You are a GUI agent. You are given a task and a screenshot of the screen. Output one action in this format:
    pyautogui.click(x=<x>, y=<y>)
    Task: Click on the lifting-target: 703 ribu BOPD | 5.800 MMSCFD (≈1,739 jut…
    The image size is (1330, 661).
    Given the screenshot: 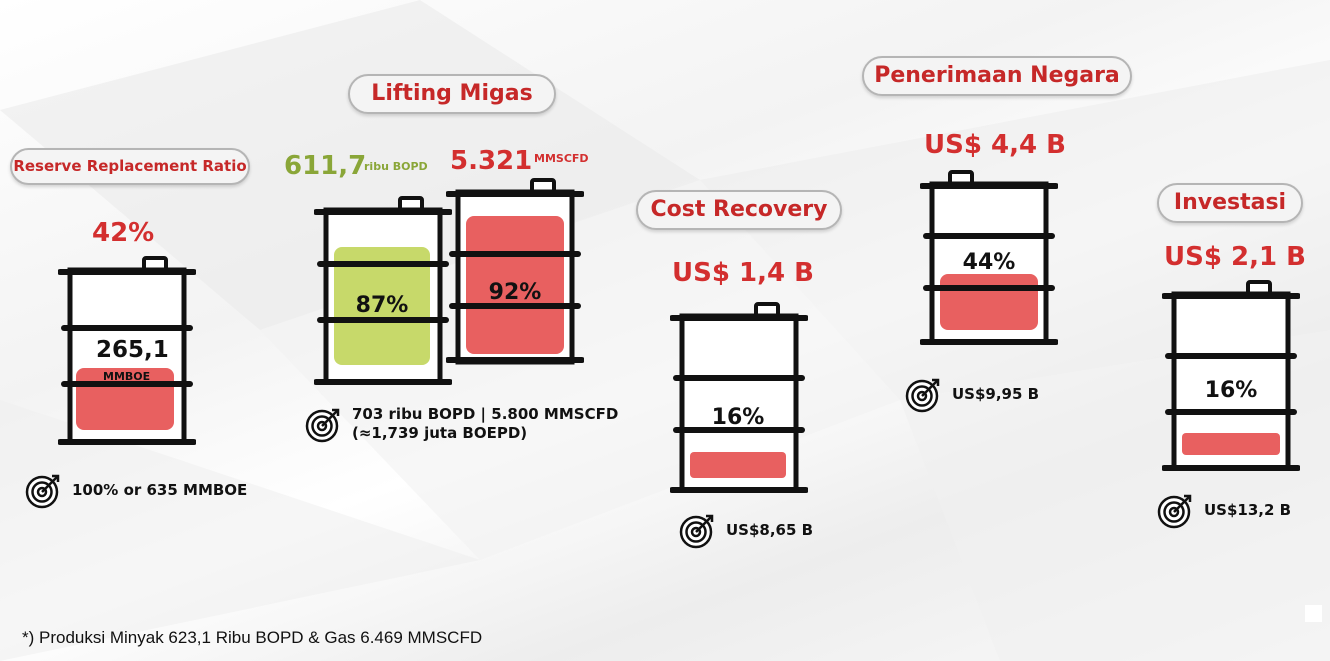 What is the action you would take?
    pyautogui.click(x=461, y=424)
    